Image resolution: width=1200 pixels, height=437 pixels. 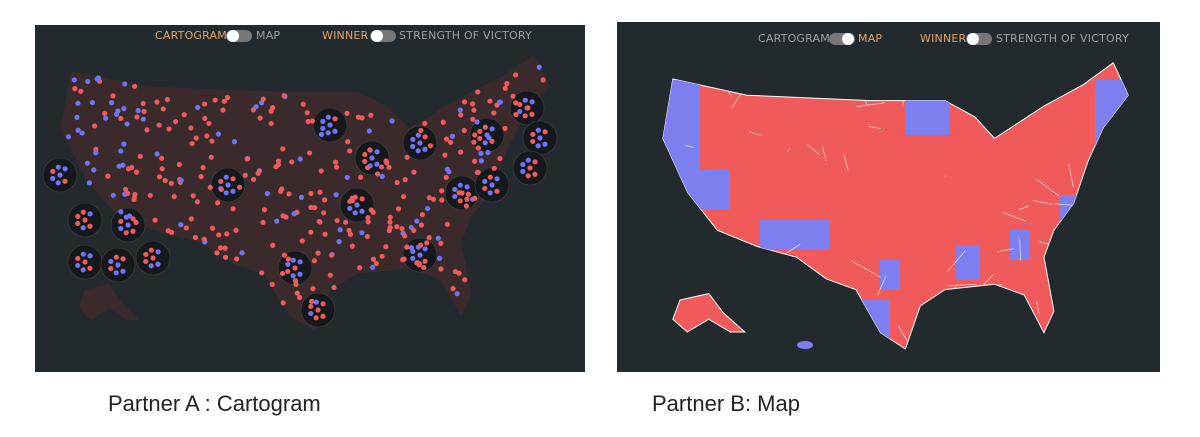 What do you see at coordinates (345, 35) in the screenshot?
I see `toggle-label: WINNER` at bounding box center [345, 35].